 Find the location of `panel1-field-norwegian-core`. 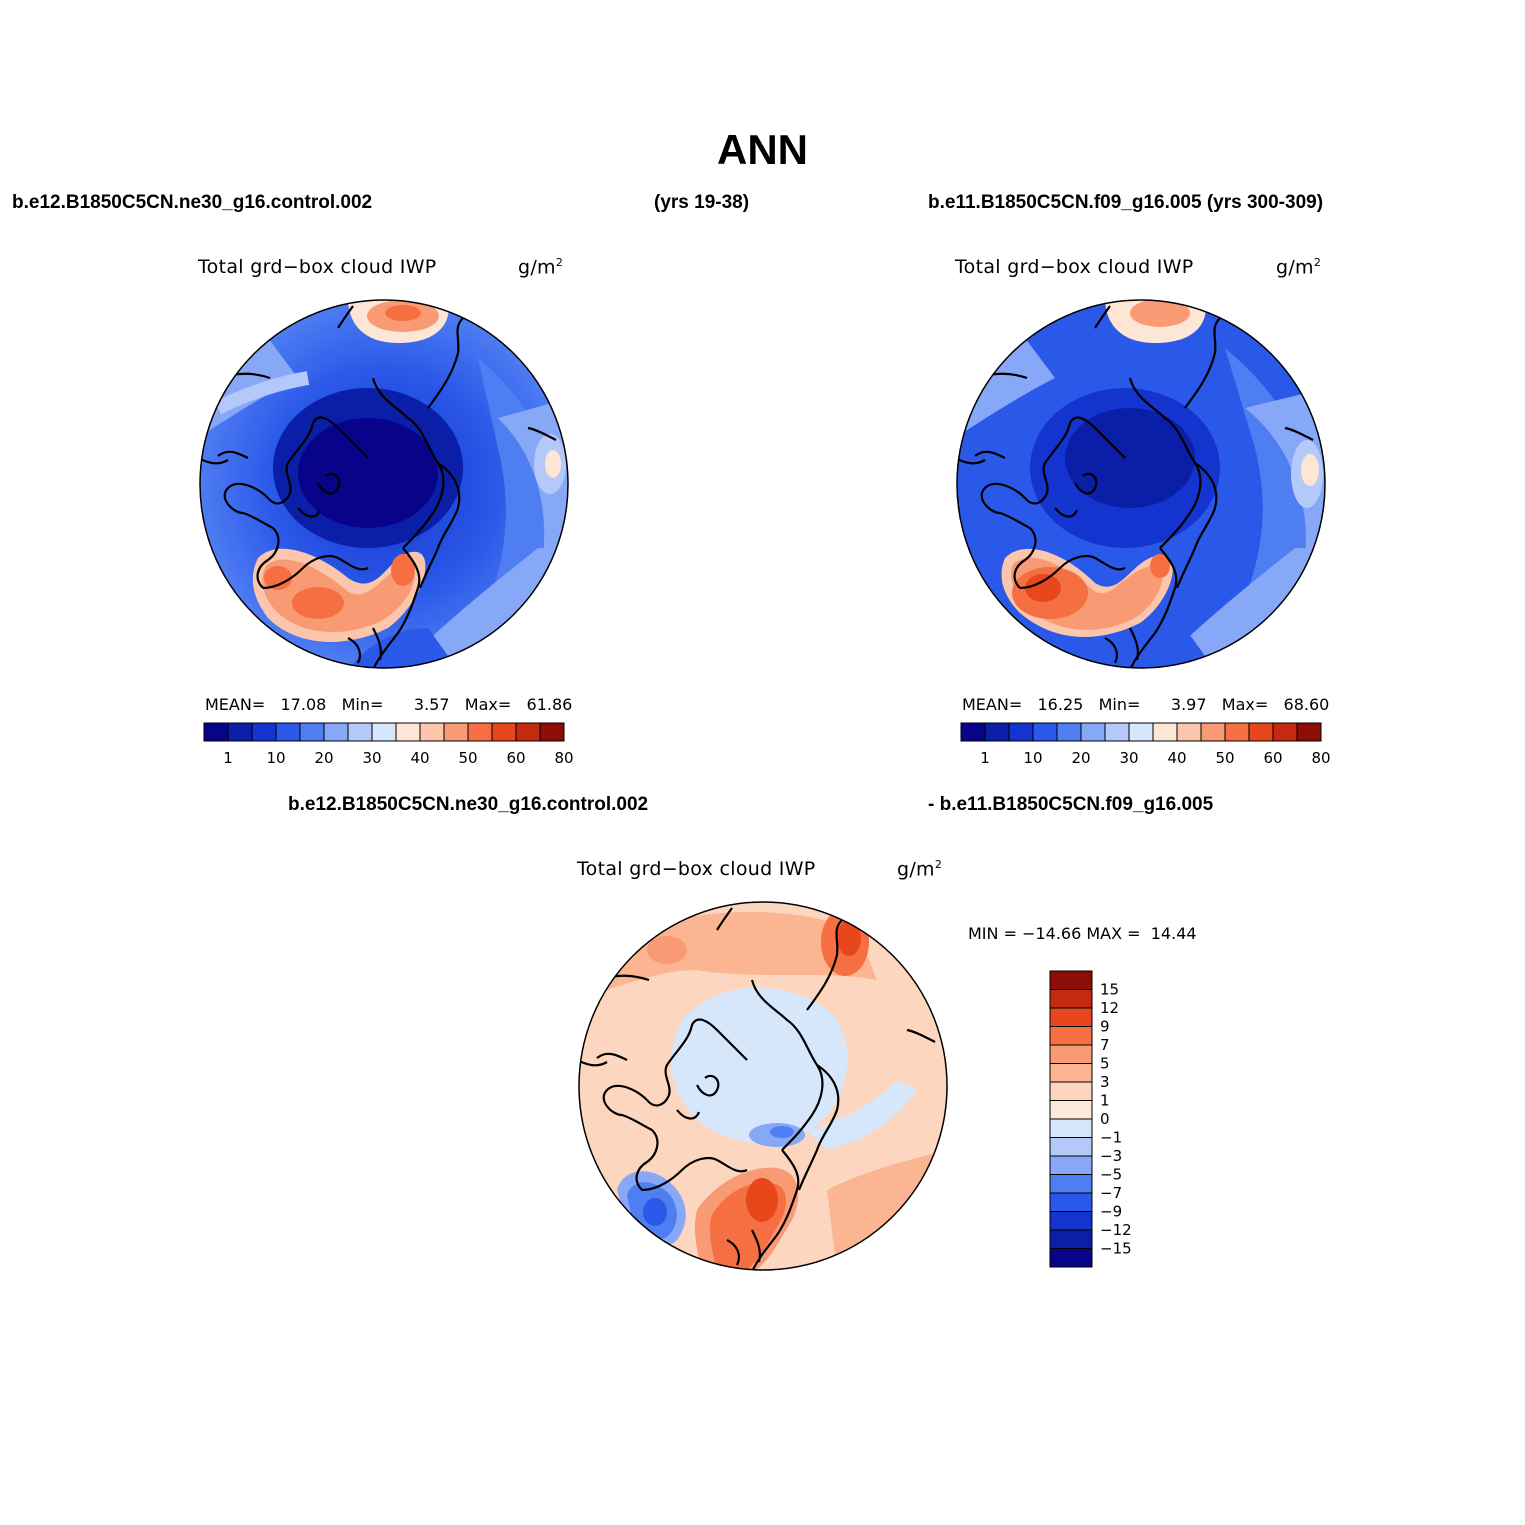

panel1-field-norwegian-core is located at coordinates (403, 570).